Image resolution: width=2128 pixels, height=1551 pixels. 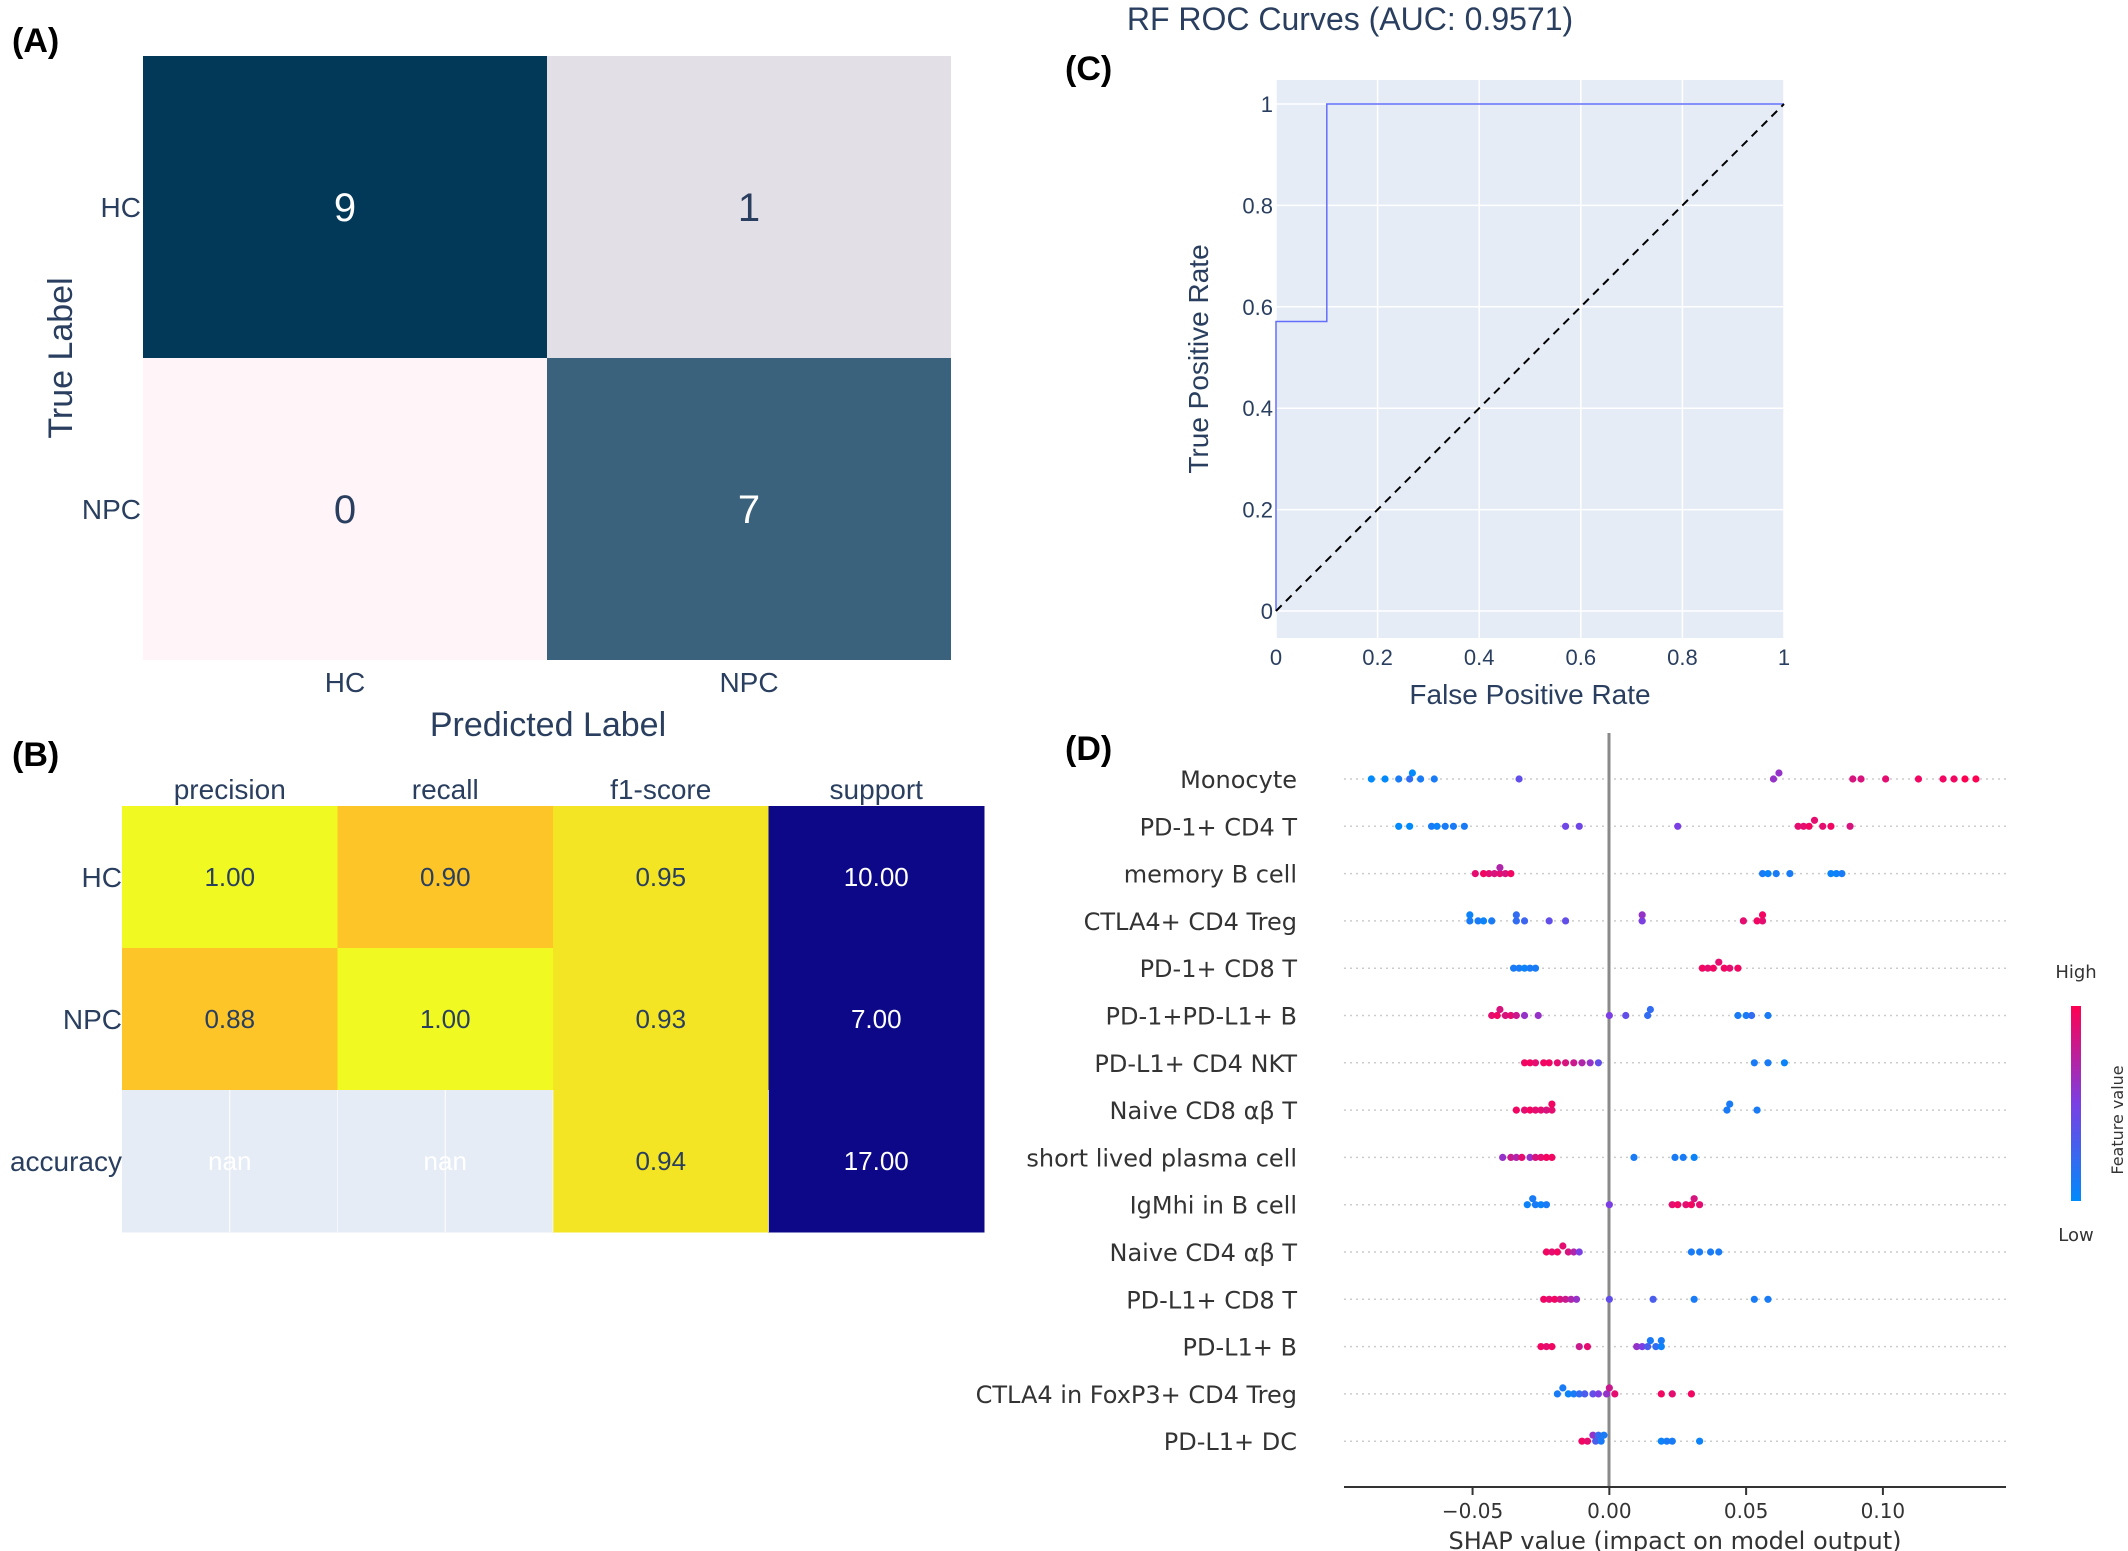 I want to click on roc-curve, so click(x=1529, y=357).